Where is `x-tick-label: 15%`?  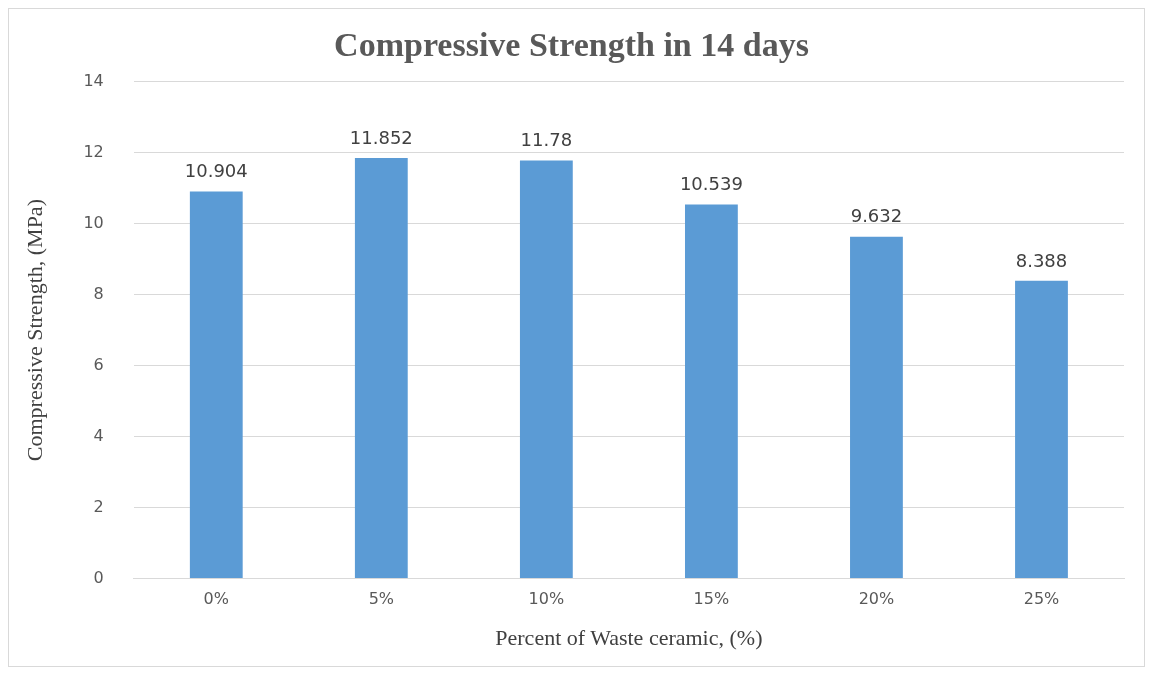 x-tick-label: 15% is located at coordinates (711, 599).